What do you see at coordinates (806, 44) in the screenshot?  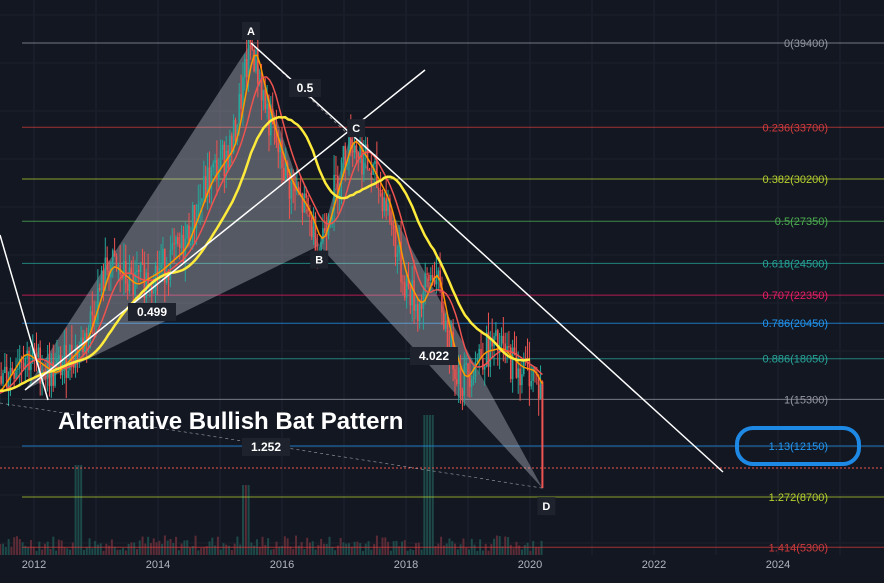 I see `fib-level-label: 0(39400)` at bounding box center [806, 44].